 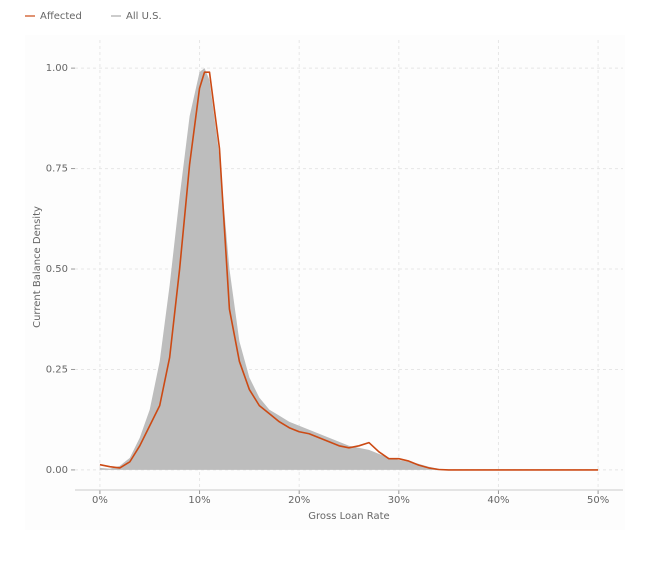 I want to click on y-axis-label: Current Balance Density, so click(x=37, y=267).